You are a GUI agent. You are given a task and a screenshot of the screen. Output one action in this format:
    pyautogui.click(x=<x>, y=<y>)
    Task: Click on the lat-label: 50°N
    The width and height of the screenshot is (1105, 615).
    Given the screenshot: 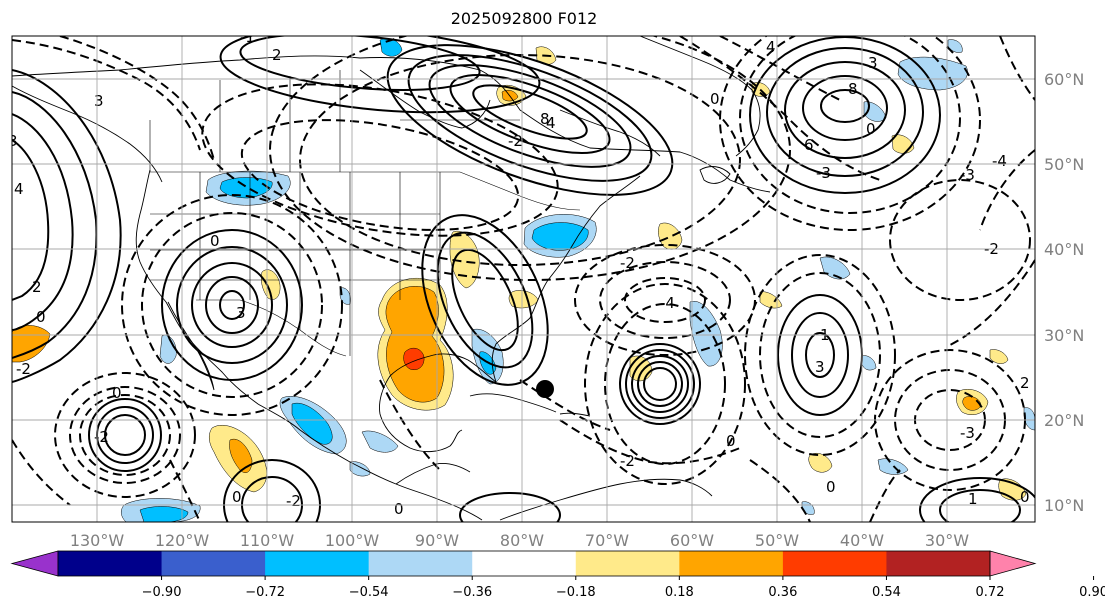 What is the action you would take?
    pyautogui.click(x=1064, y=164)
    